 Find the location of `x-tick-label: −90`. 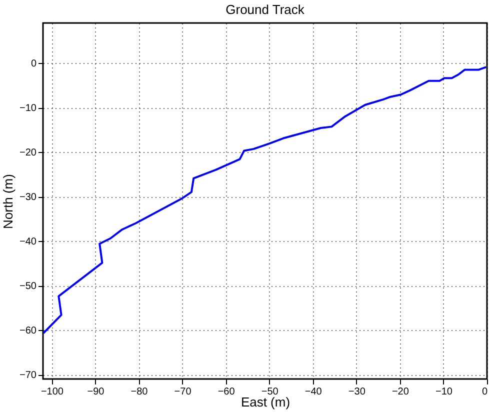

x-tick-label: −90 is located at coordinates (96, 392).